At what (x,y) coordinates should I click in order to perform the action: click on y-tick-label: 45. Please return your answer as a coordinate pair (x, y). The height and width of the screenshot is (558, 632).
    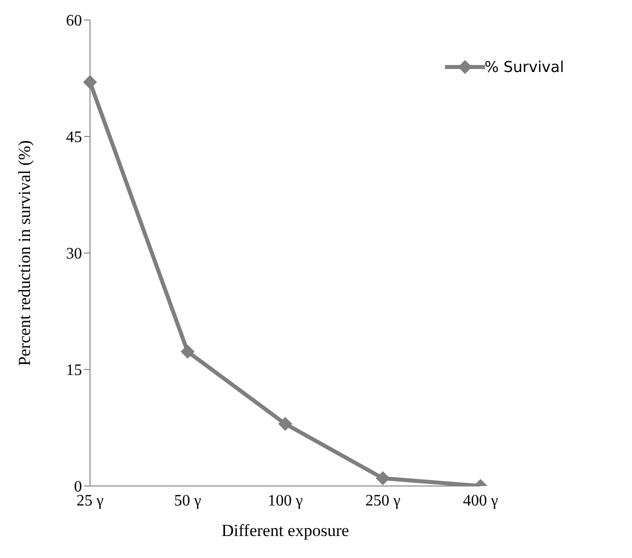
    Looking at the image, I should click on (74, 137).